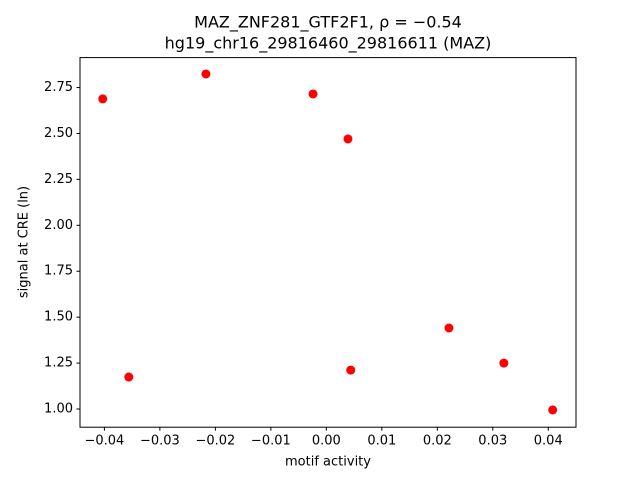 Image resolution: width=640 pixels, height=480 pixels. What do you see at coordinates (58, 271) in the screenshot?
I see `y-tick-label: 1.75` at bounding box center [58, 271].